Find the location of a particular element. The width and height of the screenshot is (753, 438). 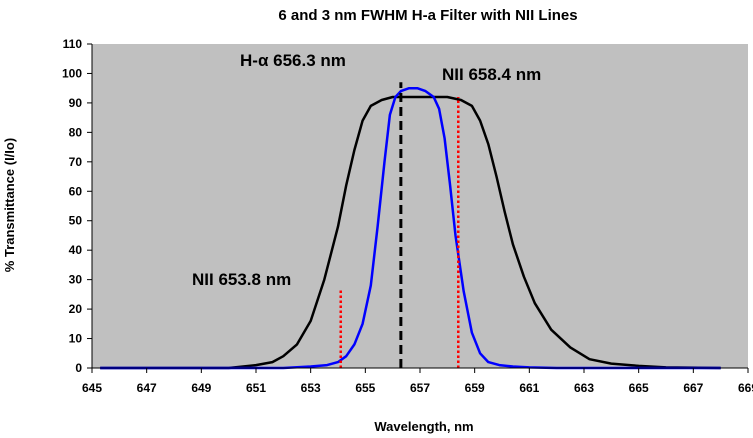

x-tick-label: 669 is located at coordinates (745, 388).